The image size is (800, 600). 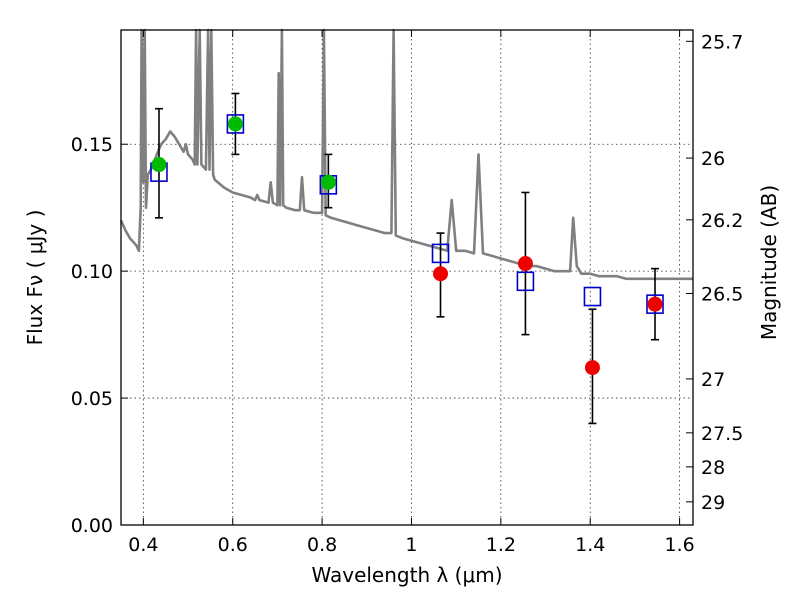 I want to click on y-tick-label: 0.15, so click(x=92, y=145).